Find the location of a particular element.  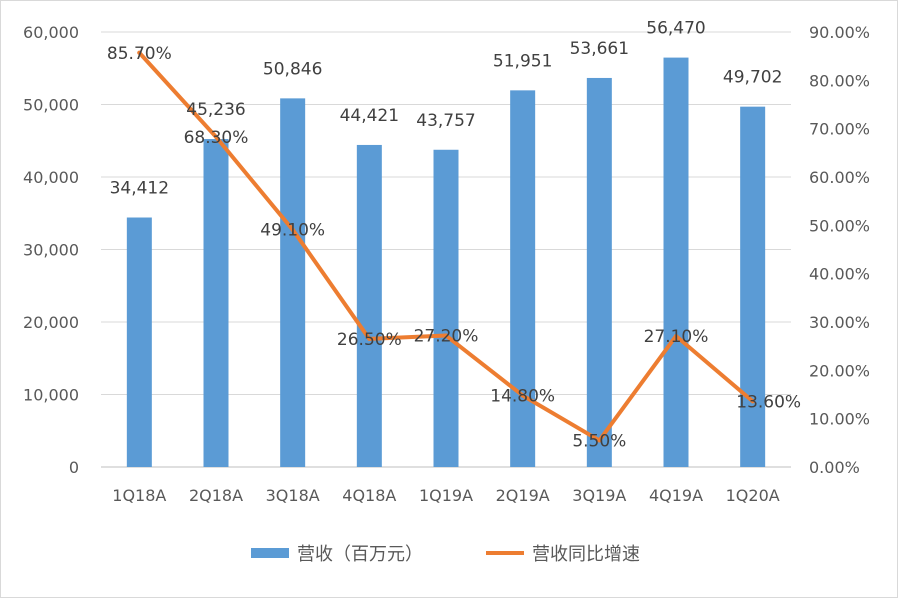

right-axis-tick-label: 90.00% is located at coordinates (839, 32).